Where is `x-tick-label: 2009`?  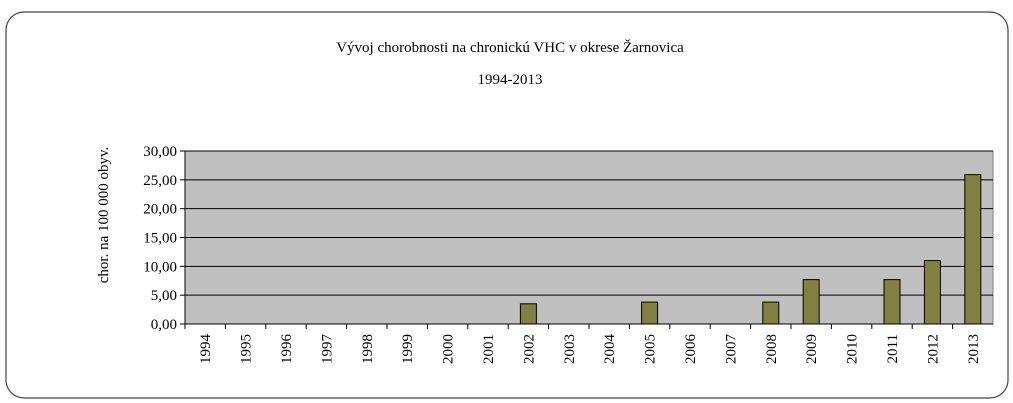 x-tick-label: 2009 is located at coordinates (812, 349).